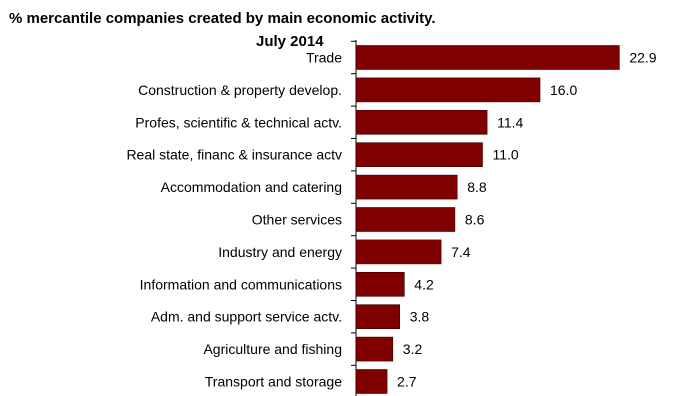 The height and width of the screenshot is (396, 673). What do you see at coordinates (506, 155) in the screenshot?
I see `value-label: 11.0` at bounding box center [506, 155].